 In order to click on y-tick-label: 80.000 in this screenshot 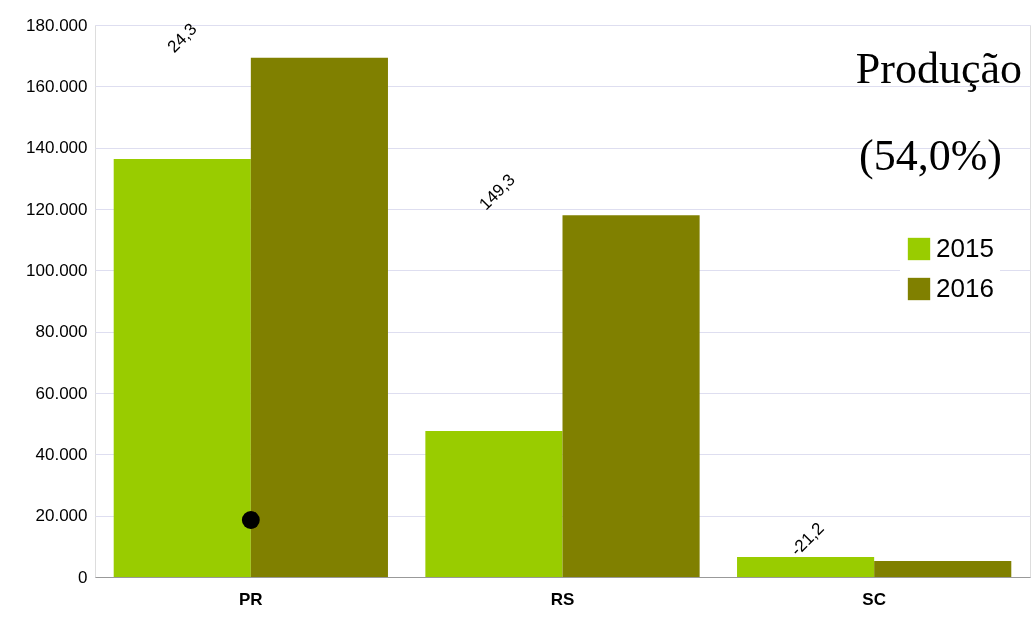, I will do `click(61, 332)`.